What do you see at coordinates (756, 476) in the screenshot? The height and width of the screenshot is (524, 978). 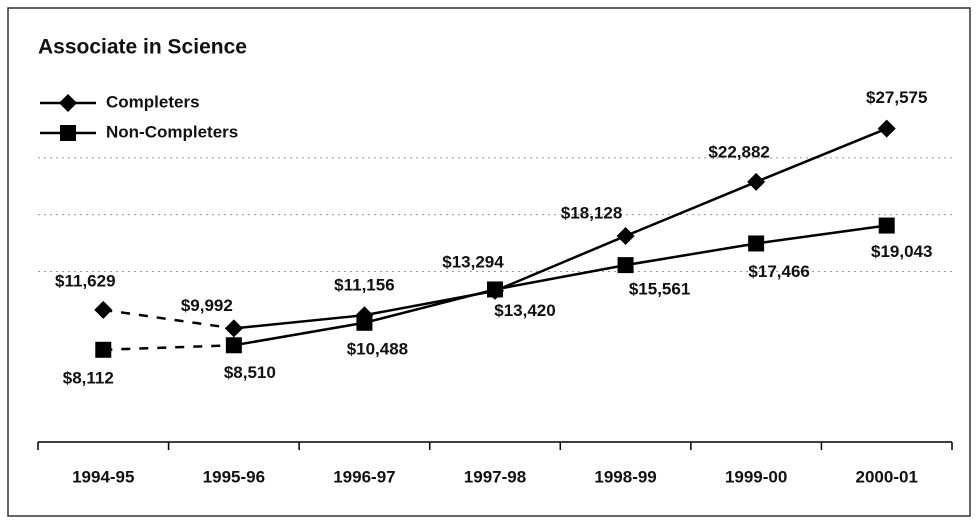 I see `x-tick-label: 1999-00` at bounding box center [756, 476].